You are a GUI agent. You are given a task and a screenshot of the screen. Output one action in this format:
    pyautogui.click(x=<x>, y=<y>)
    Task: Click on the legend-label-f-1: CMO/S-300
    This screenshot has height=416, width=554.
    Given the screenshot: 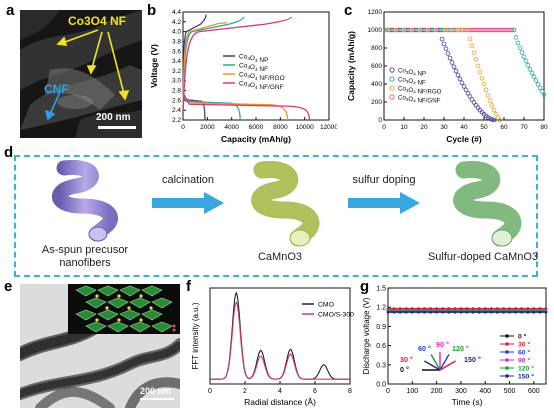 What is the action you would take?
    pyautogui.click(x=336, y=315)
    